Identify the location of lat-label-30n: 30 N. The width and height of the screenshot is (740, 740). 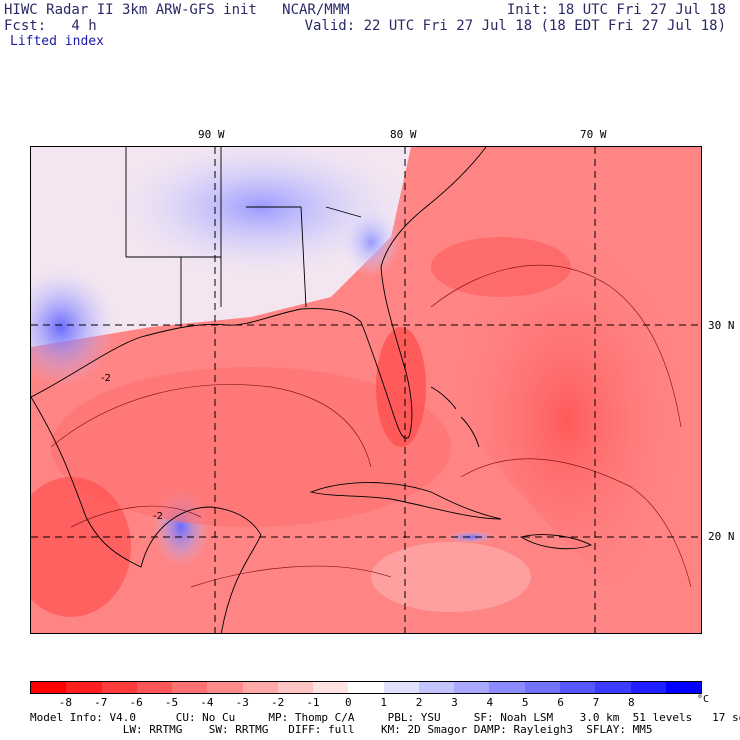
(721, 325).